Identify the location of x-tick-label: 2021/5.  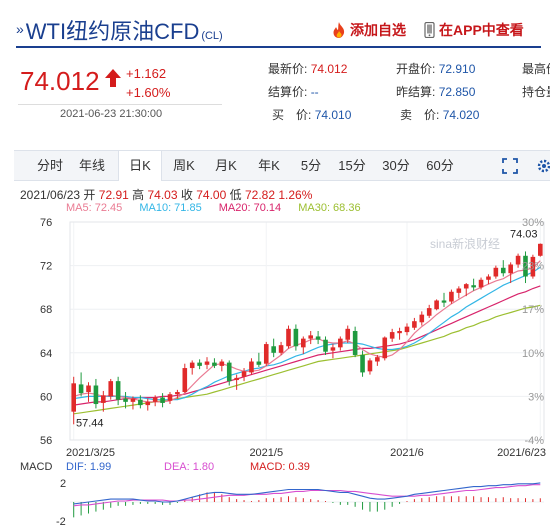
(266, 453).